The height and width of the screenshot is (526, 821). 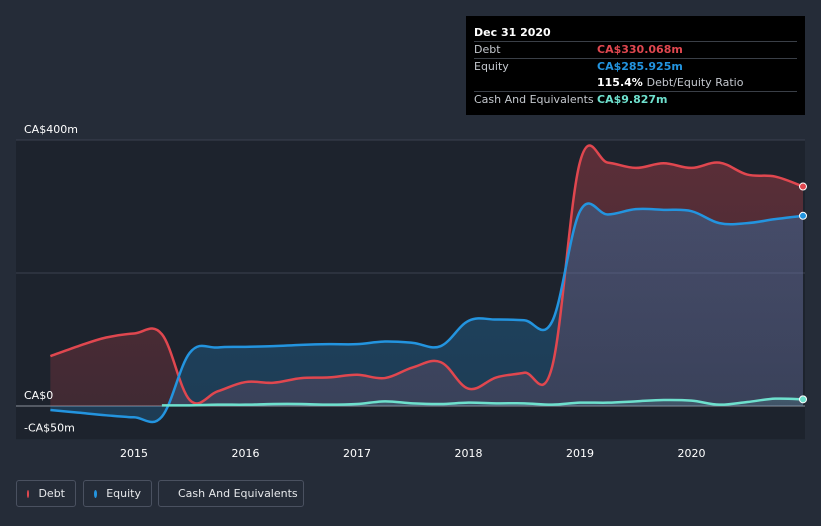 What do you see at coordinates (469, 453) in the screenshot?
I see `x-tick-label-2018: 2018` at bounding box center [469, 453].